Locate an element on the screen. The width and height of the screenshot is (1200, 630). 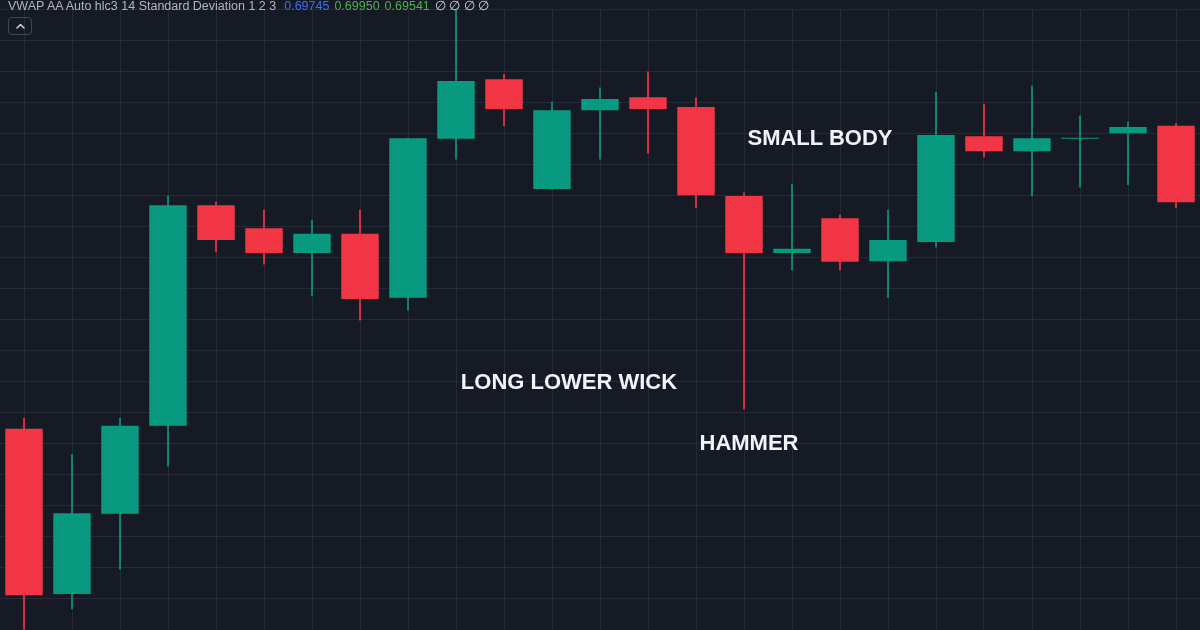
annotation: VWAP AA Auto hlc3 14 Standard Deviation 1 2 3 is located at coordinates (142, 7).